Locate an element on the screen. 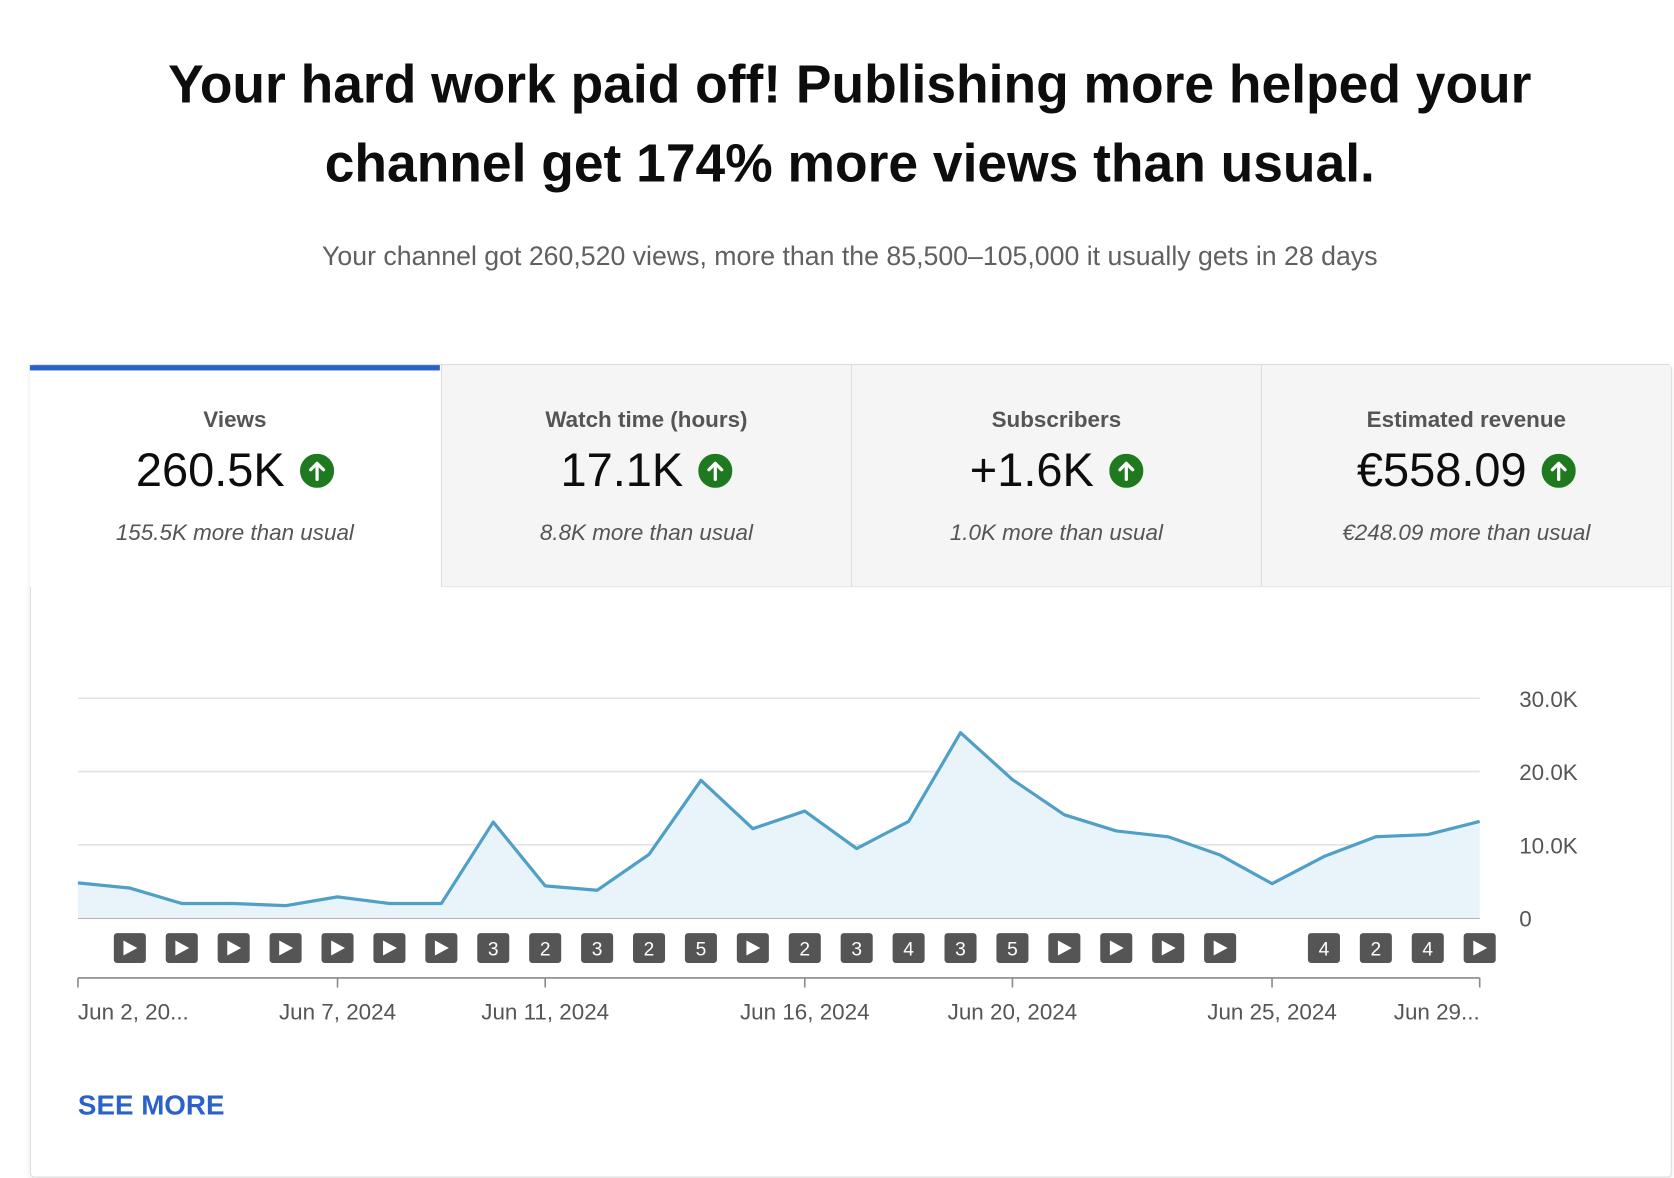 The height and width of the screenshot is (1178, 1674). metric-value: +1.6K is located at coordinates (1031, 470).